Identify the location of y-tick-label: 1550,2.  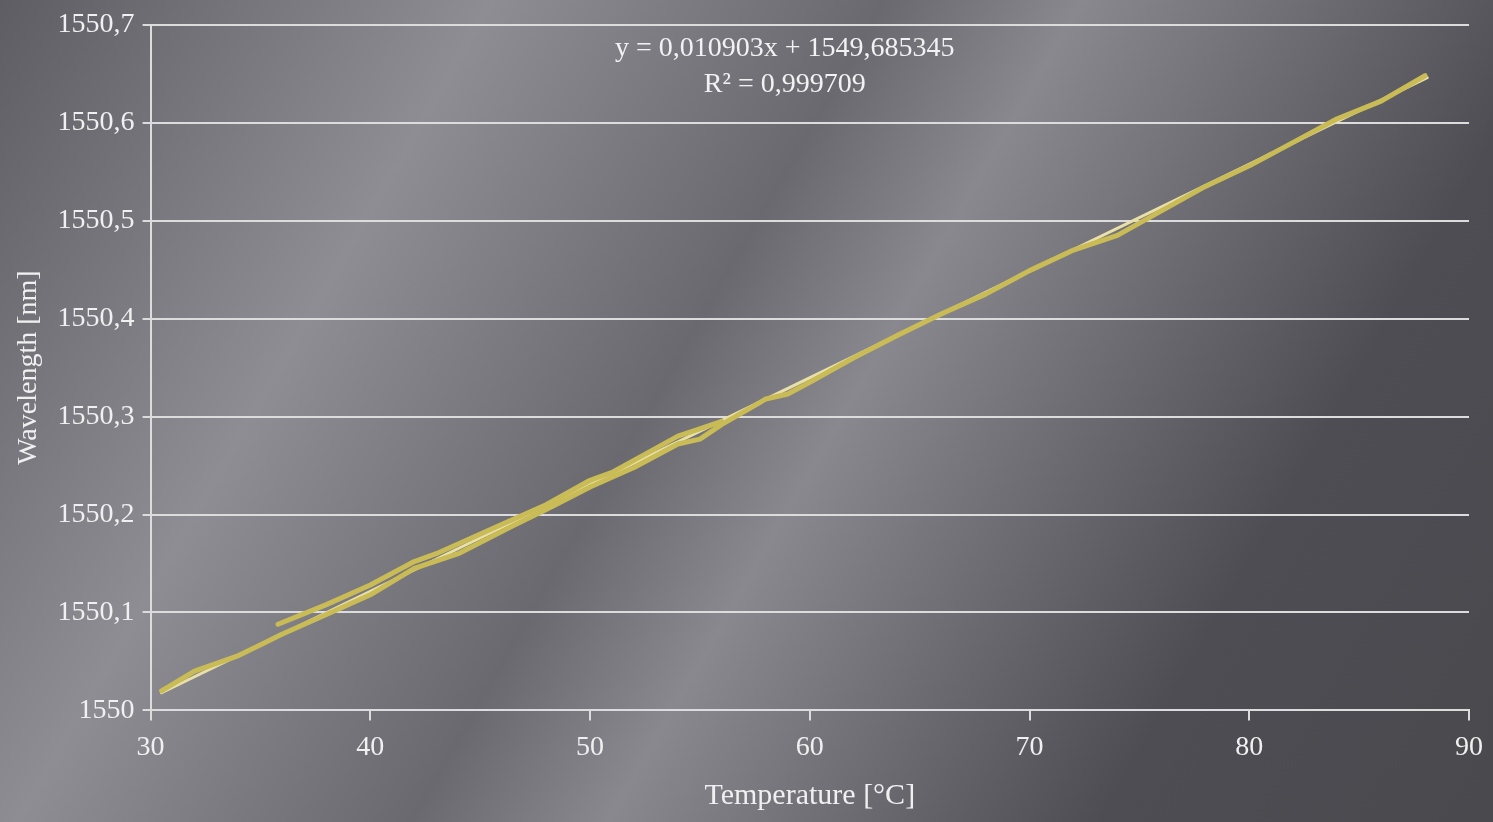
(96, 512).